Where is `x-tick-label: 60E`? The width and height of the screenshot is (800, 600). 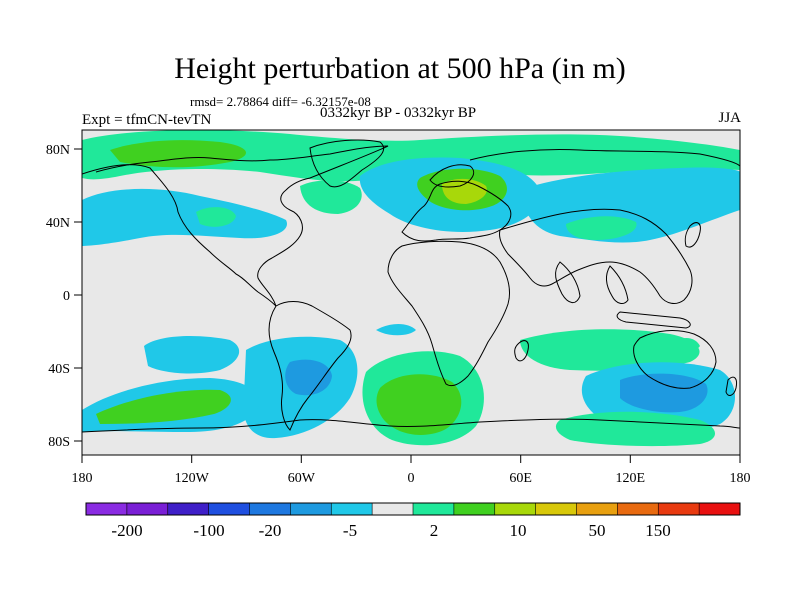 x-tick-label: 60E is located at coordinates (520, 478).